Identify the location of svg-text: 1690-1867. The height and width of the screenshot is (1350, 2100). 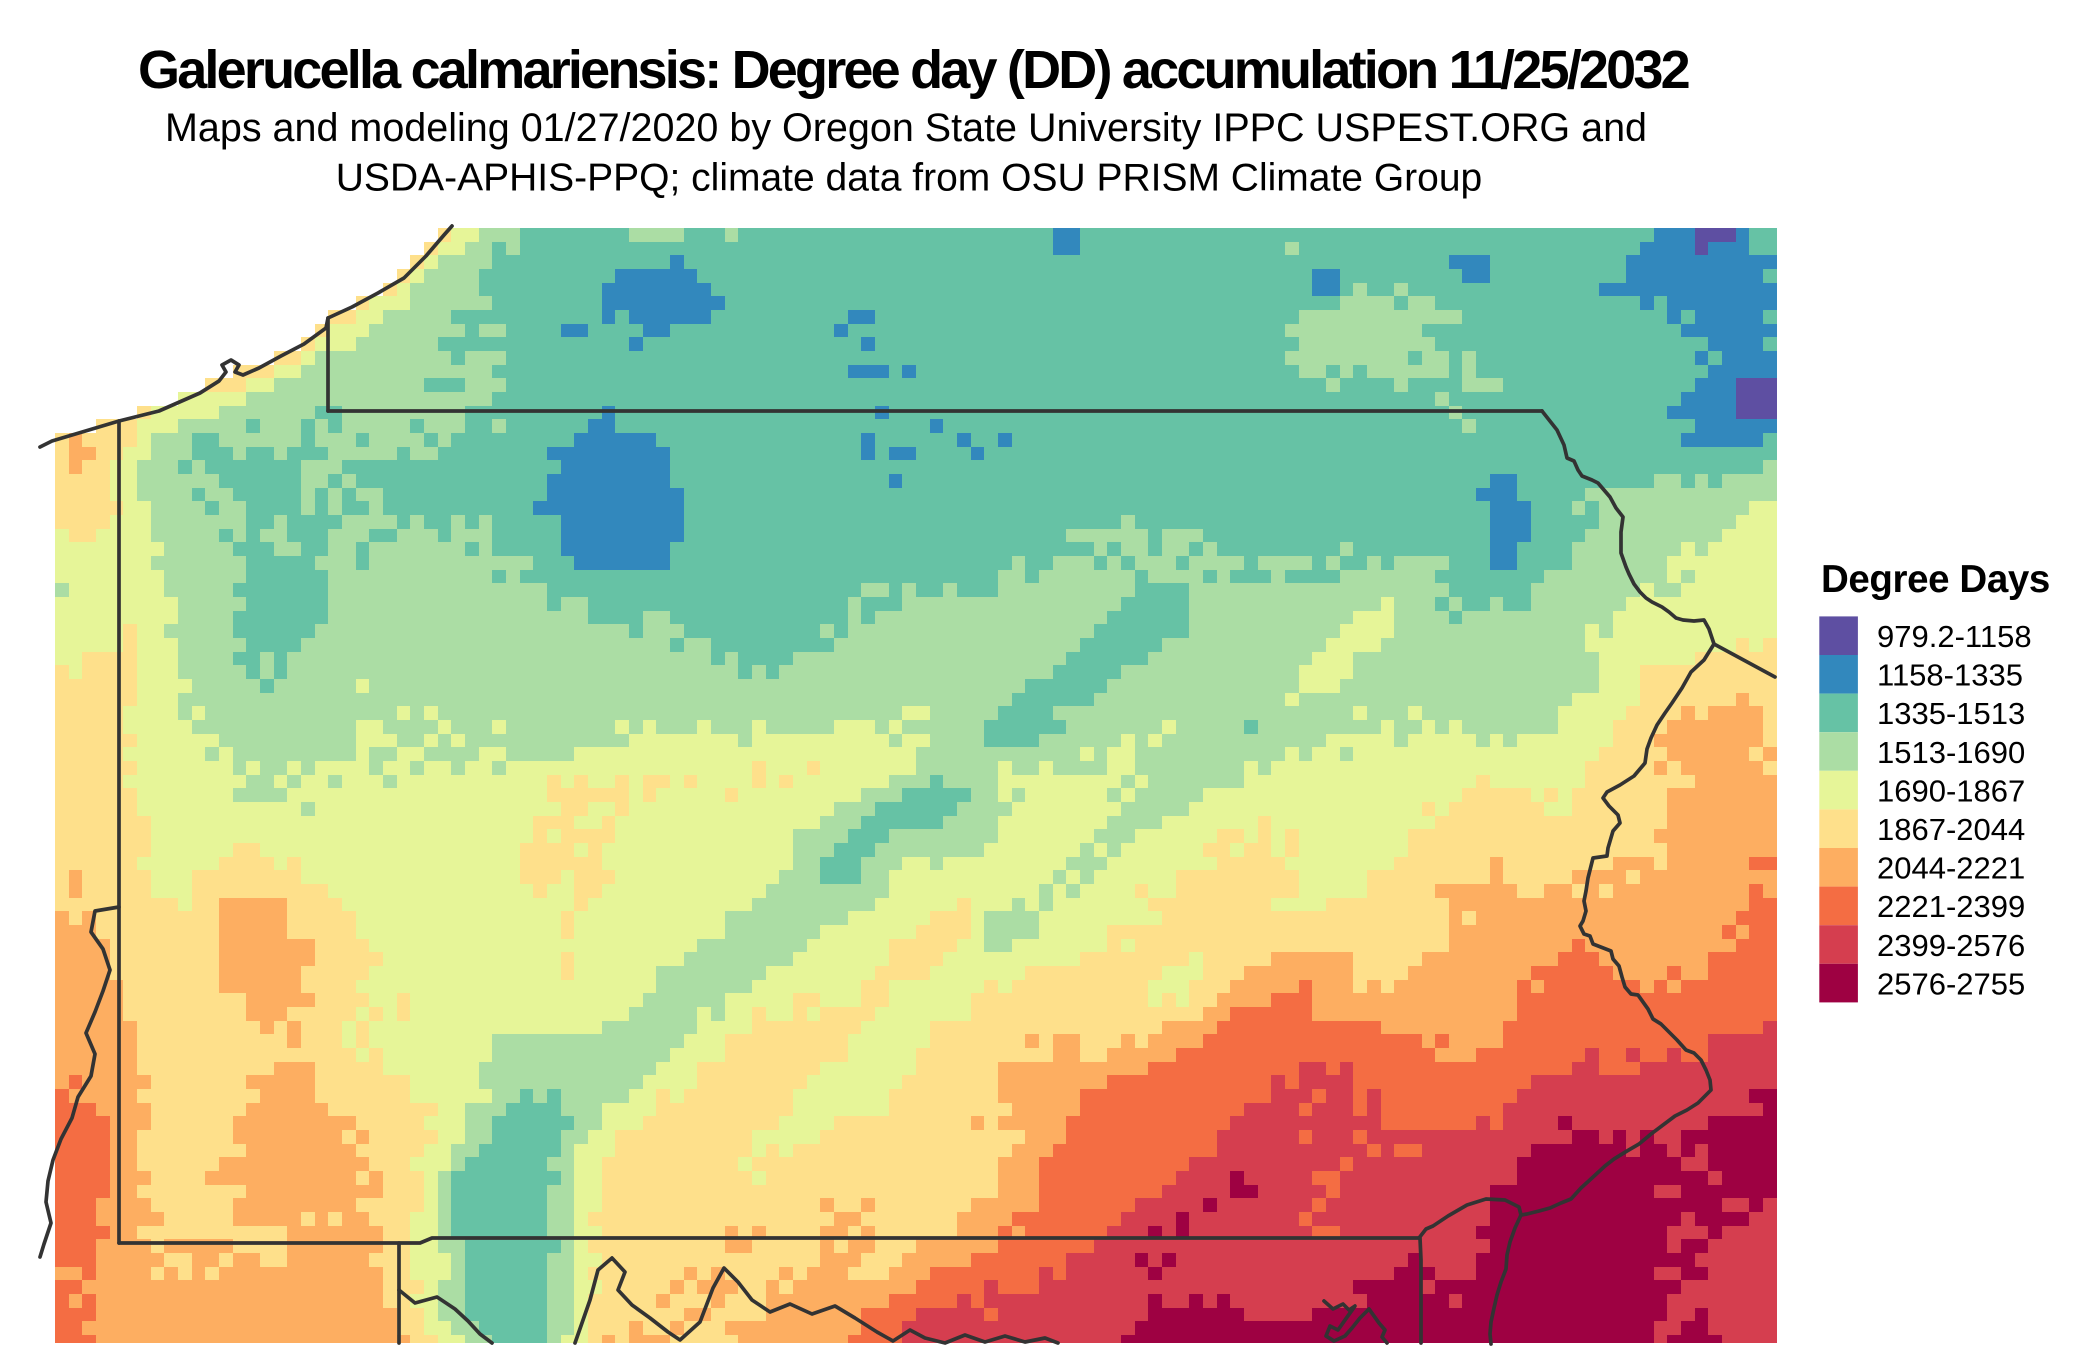
(1951, 790).